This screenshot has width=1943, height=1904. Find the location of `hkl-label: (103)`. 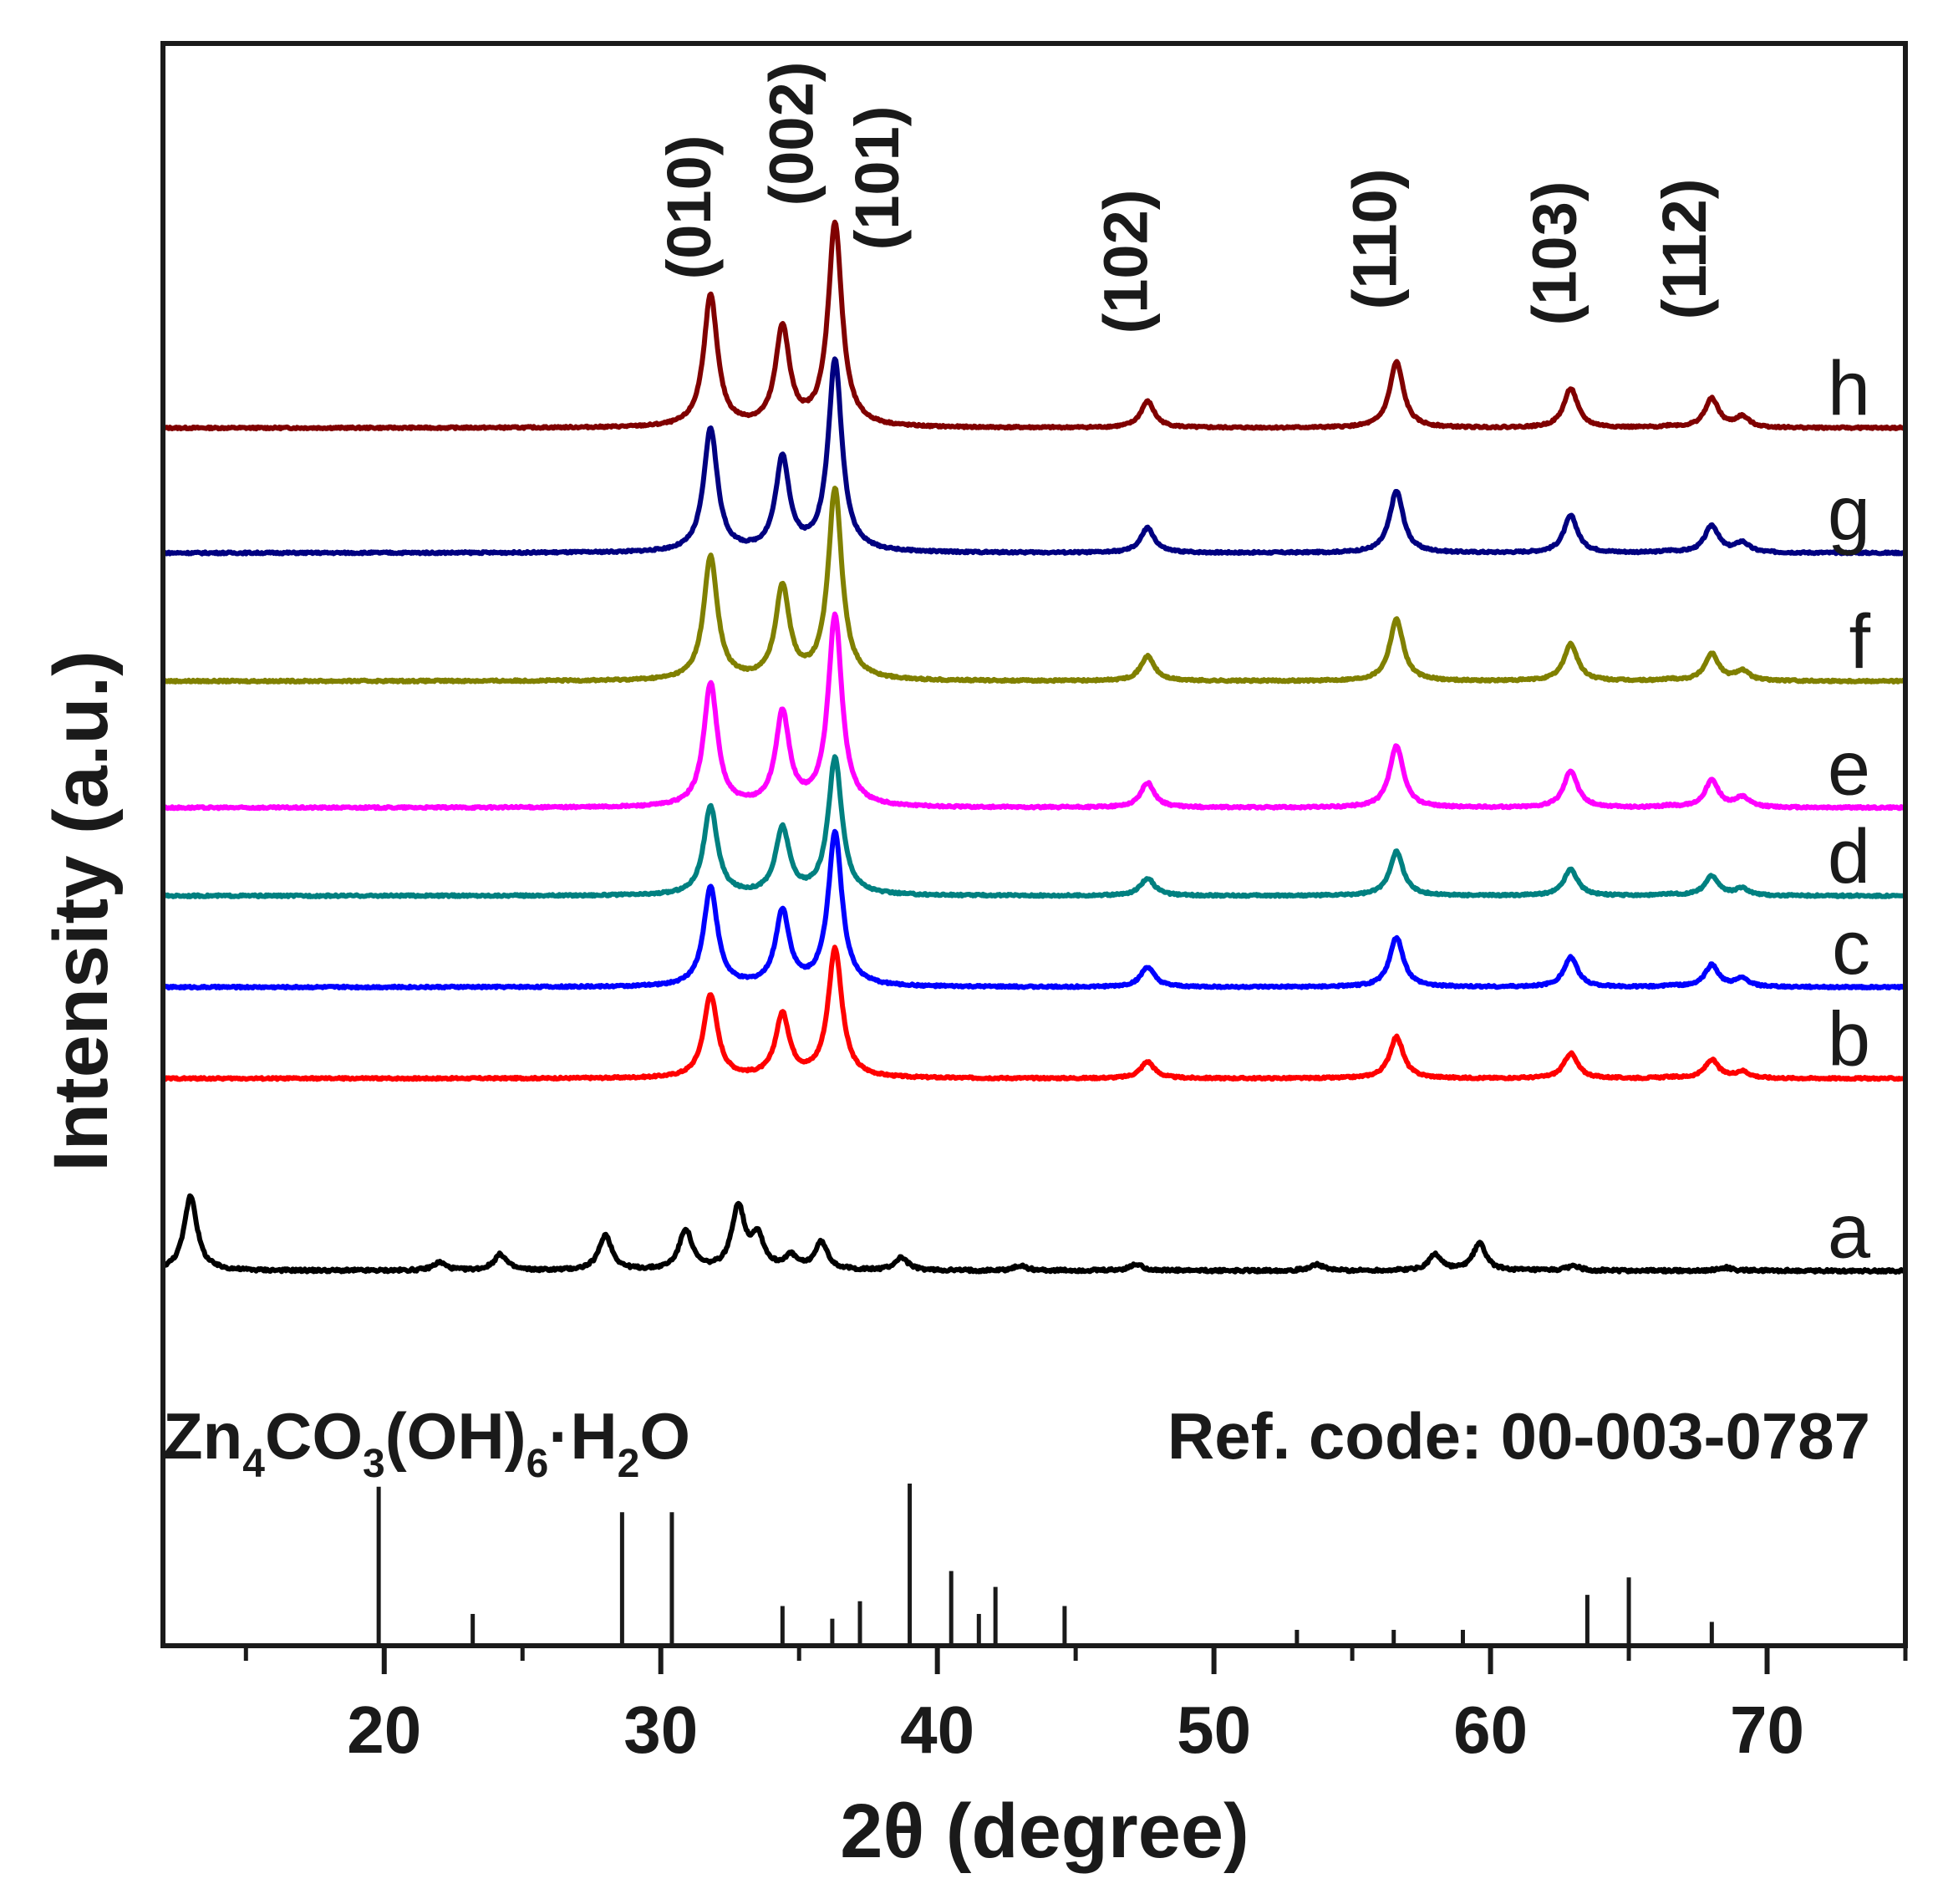

hkl-label: (103) is located at coordinates (1554, 253).